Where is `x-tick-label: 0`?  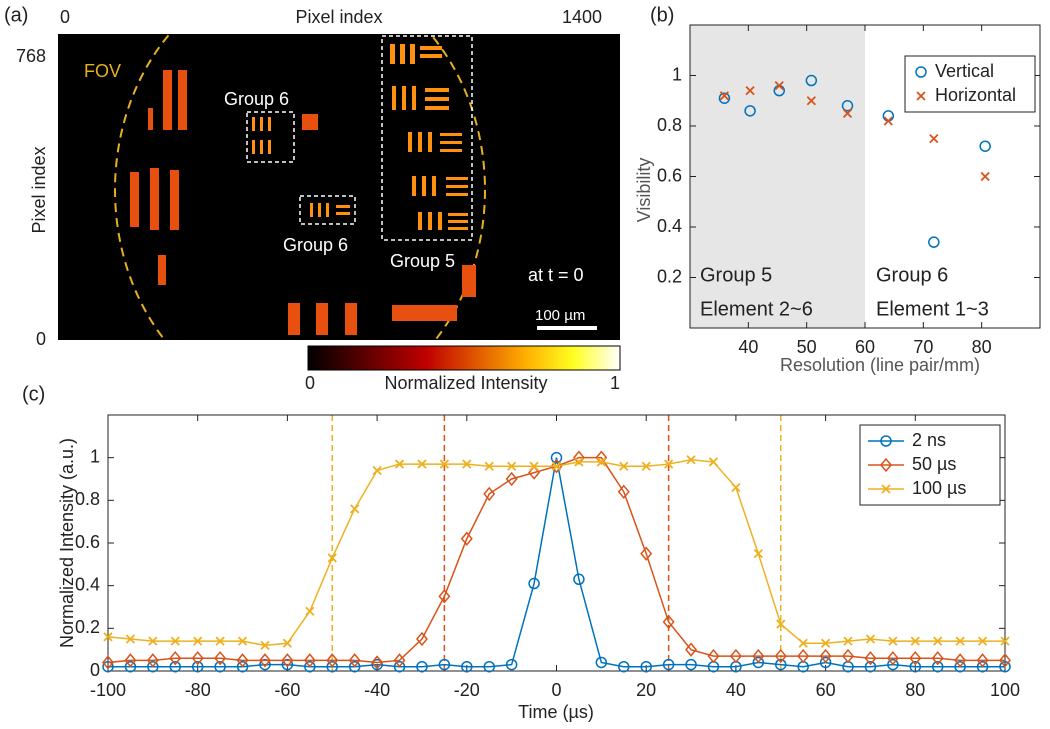 x-tick-label: 0 is located at coordinates (65, 17).